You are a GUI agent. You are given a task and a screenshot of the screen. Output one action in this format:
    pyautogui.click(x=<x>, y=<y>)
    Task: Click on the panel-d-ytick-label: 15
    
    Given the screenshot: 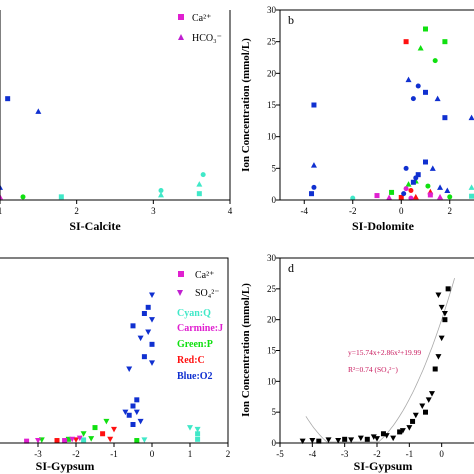 What is the action you would take?
    pyautogui.click(x=272, y=351)
    